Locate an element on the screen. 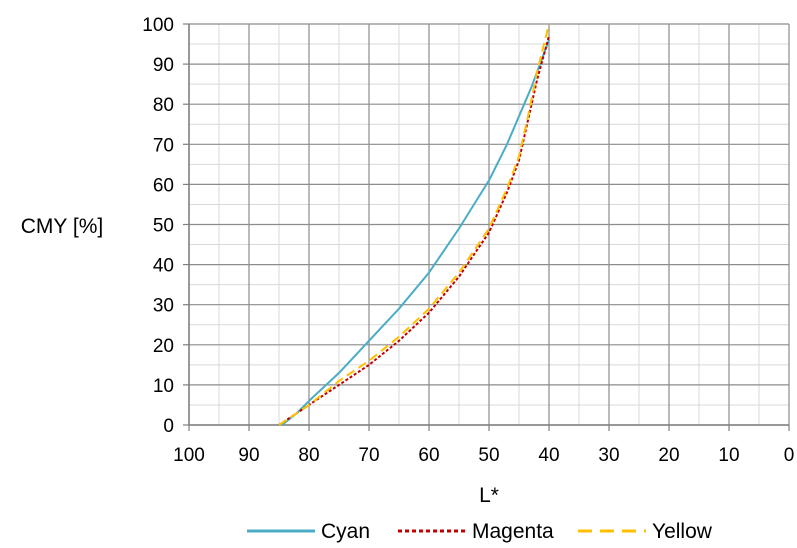 The height and width of the screenshot is (548, 797). legend-label-yellow: Yellow is located at coordinates (682, 531).